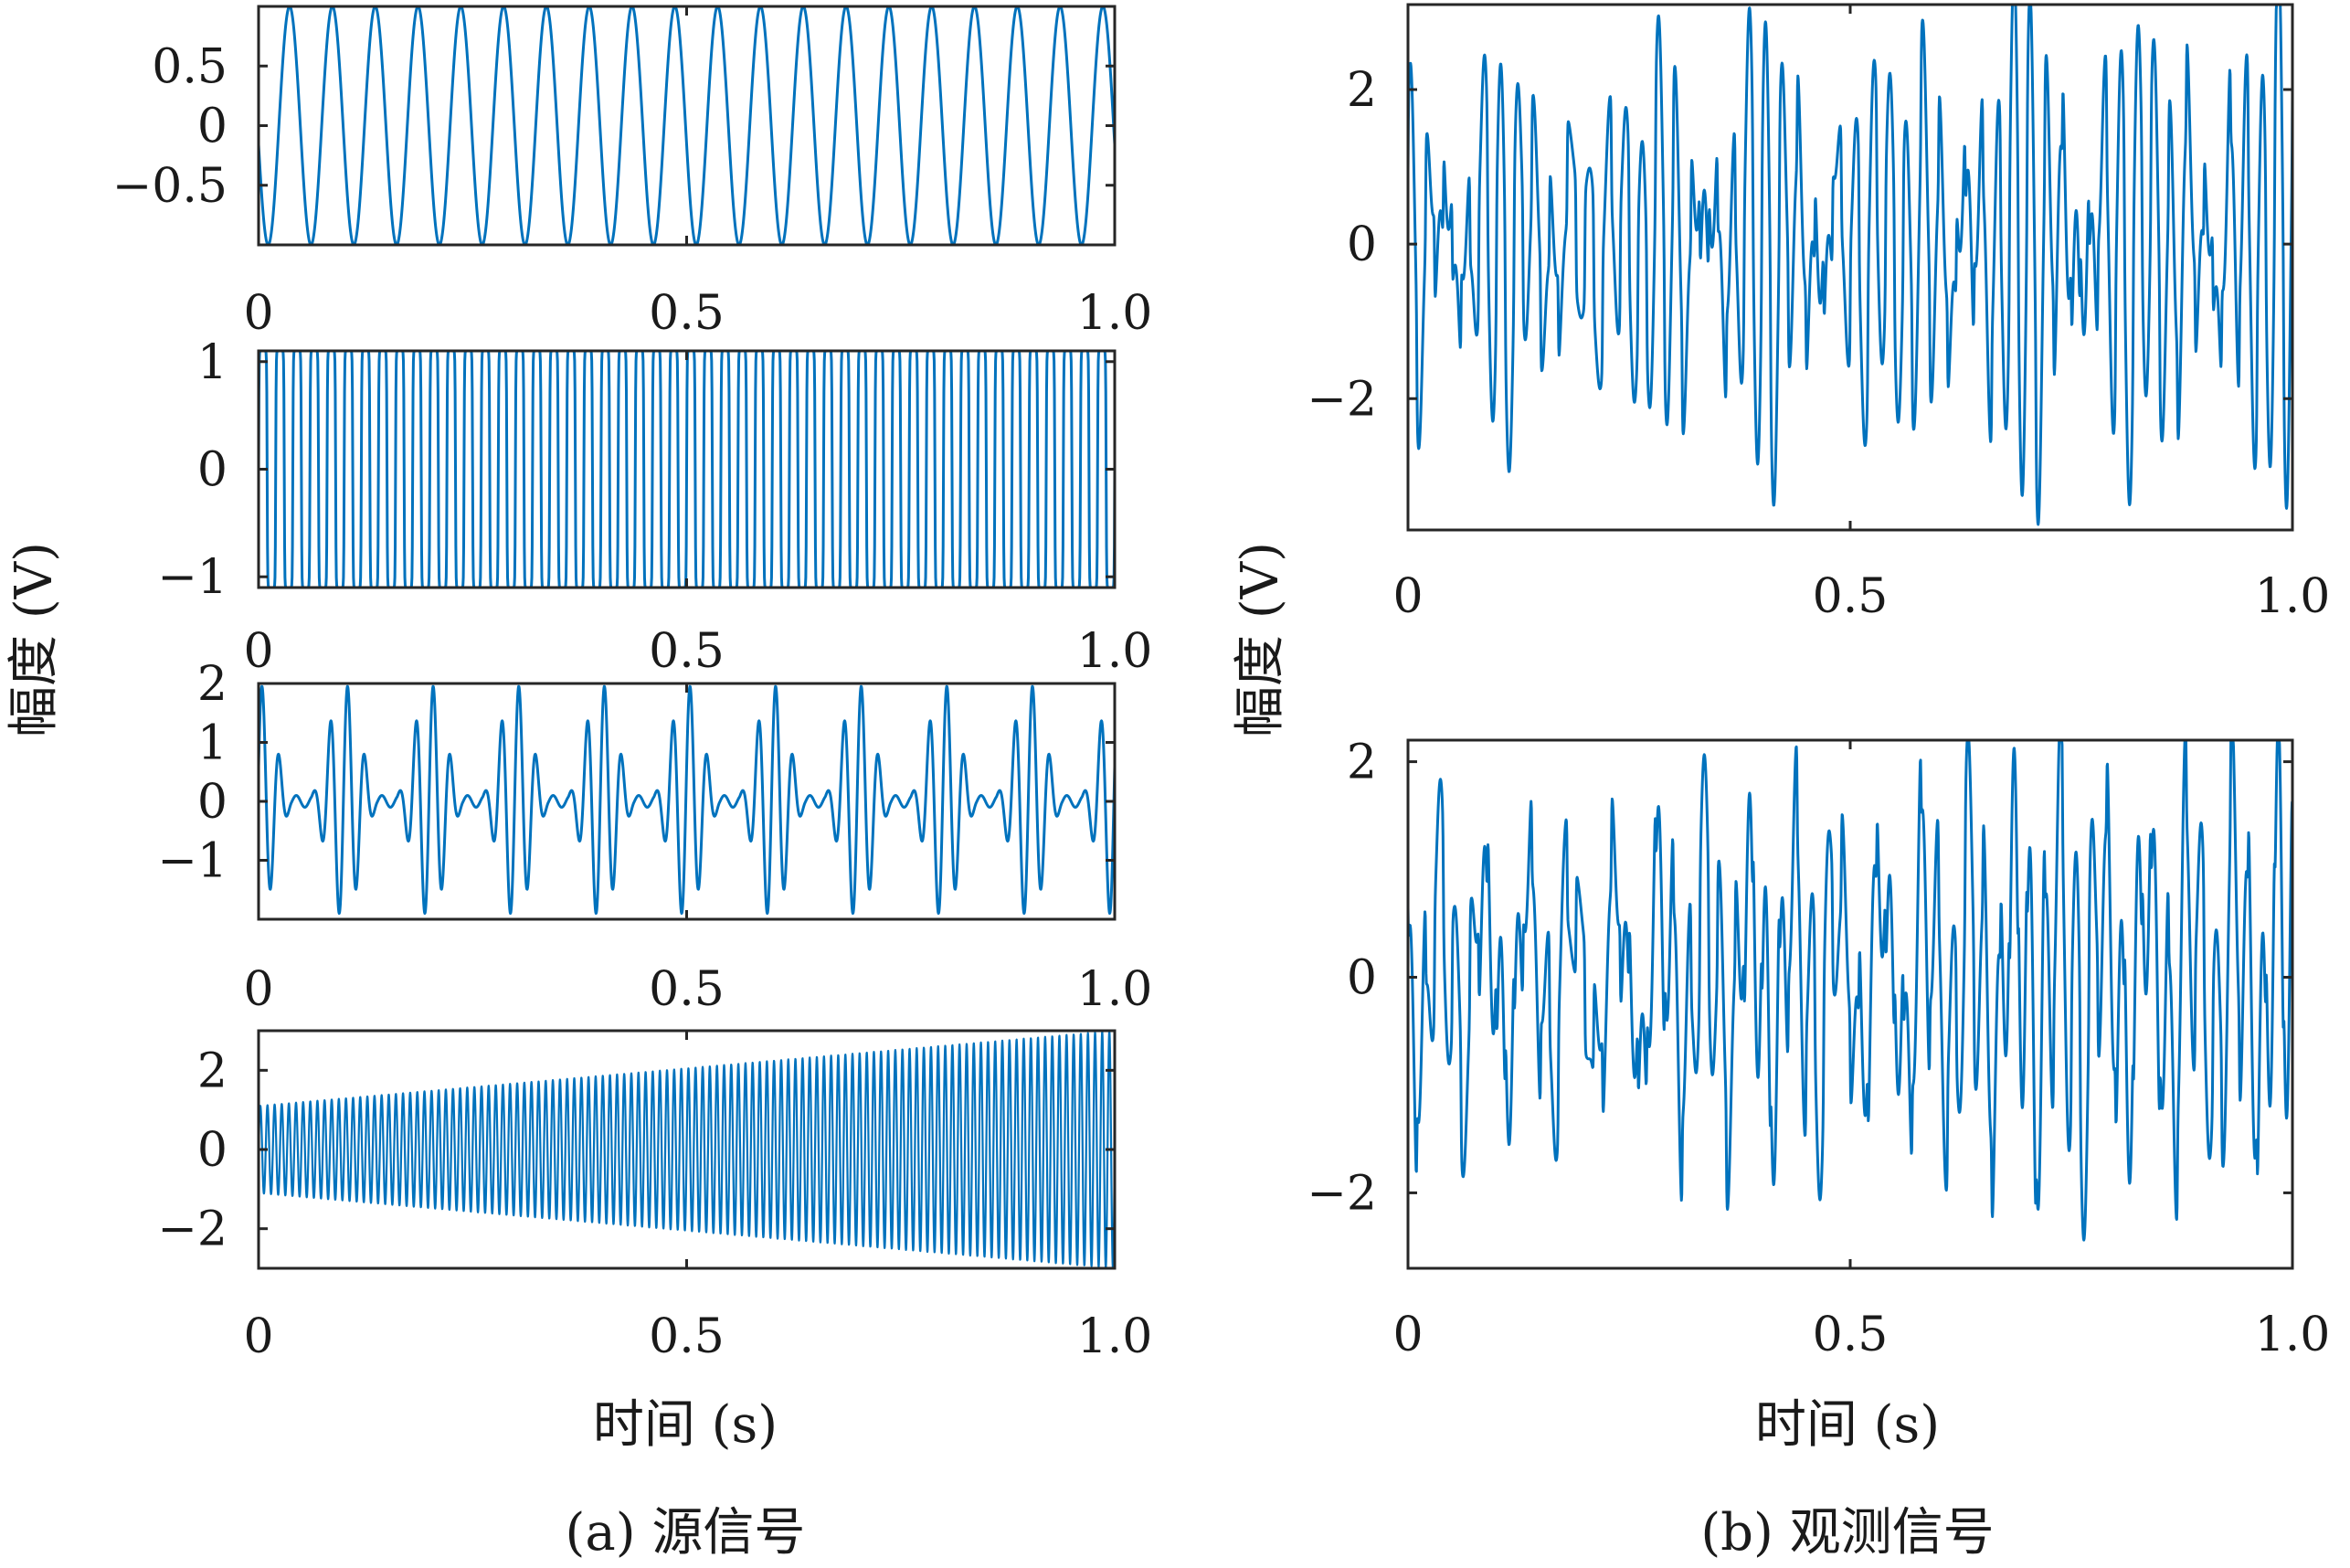 Image resolution: width=2350 pixels, height=1568 pixels. Describe the element at coordinates (1115, 314) in the screenshot. I see `xtick-label-a1-2: 1.0` at that location.